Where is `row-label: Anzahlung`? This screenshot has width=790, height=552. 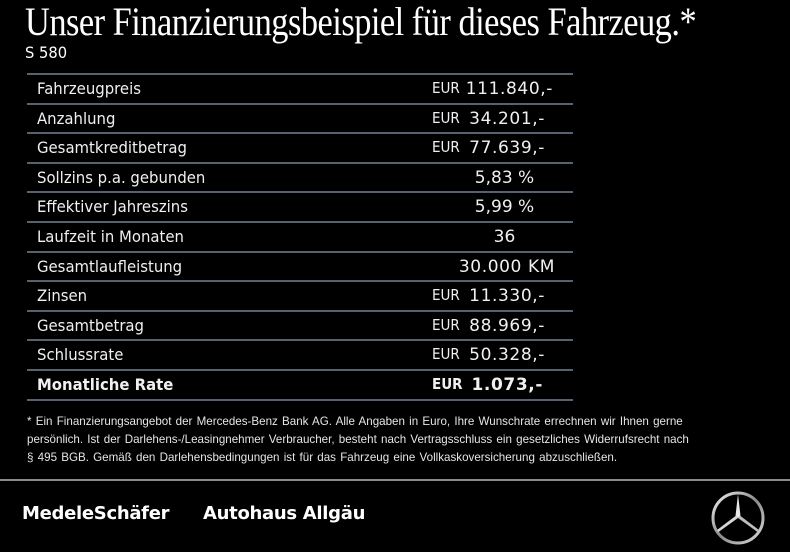 row-label: Anzahlung is located at coordinates (76, 118).